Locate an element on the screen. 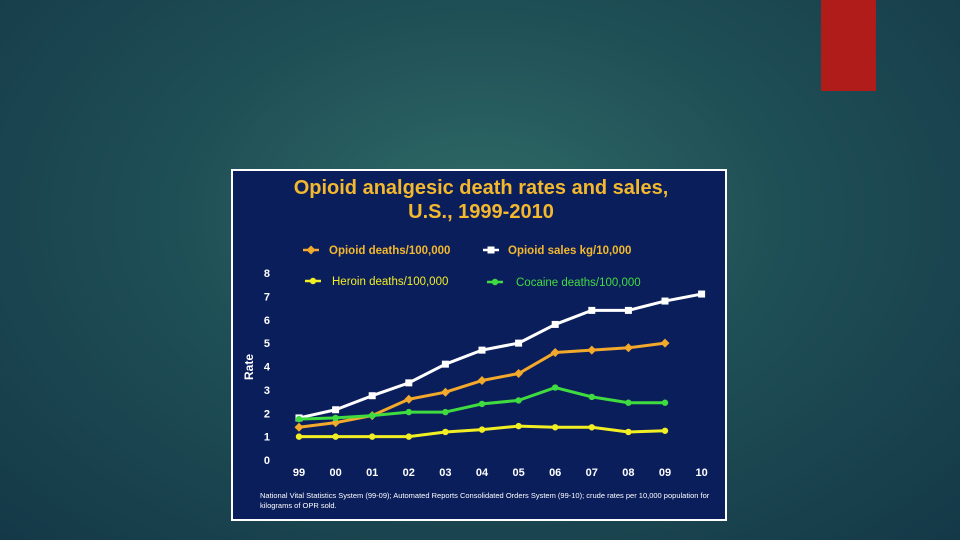  y-tick-label: 6 is located at coordinates (267, 321).